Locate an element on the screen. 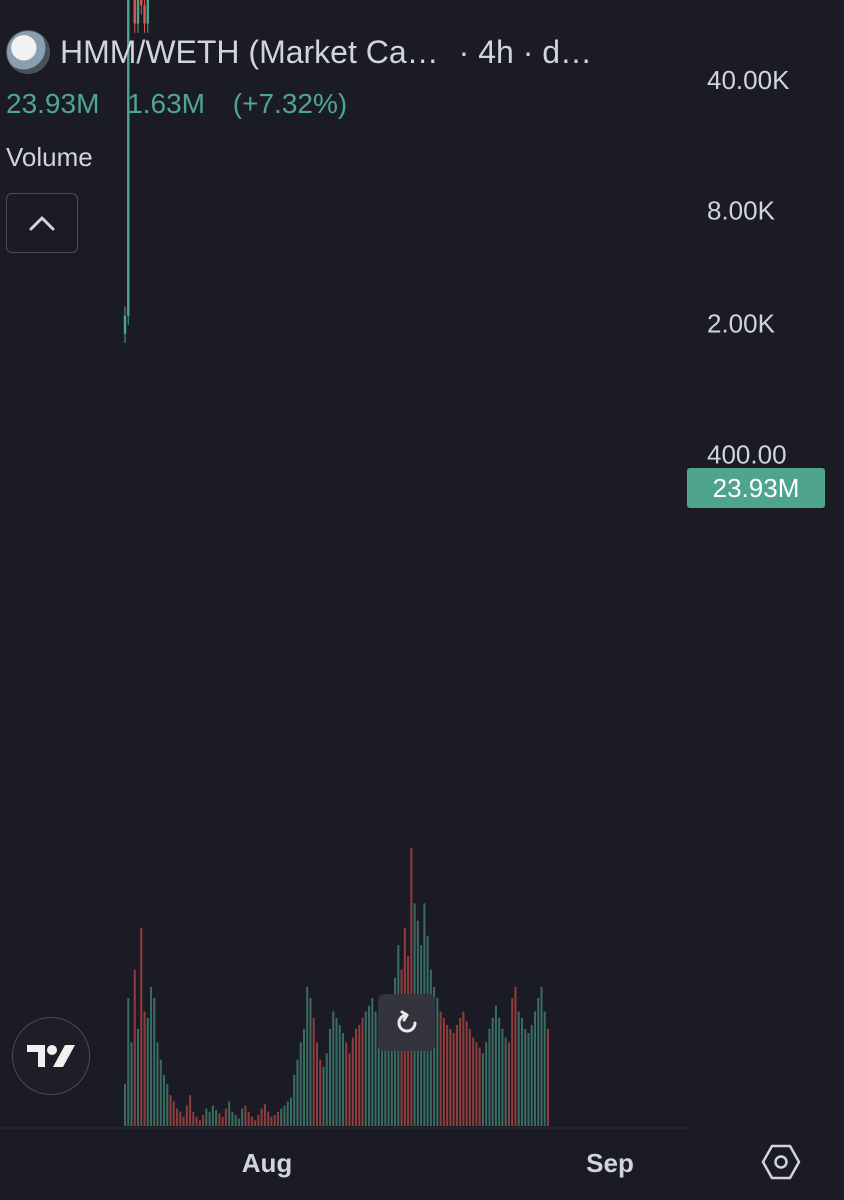 Image resolution: width=844 pixels, height=1200 pixels. x-tick-label: Aug is located at coordinates (267, 1163).